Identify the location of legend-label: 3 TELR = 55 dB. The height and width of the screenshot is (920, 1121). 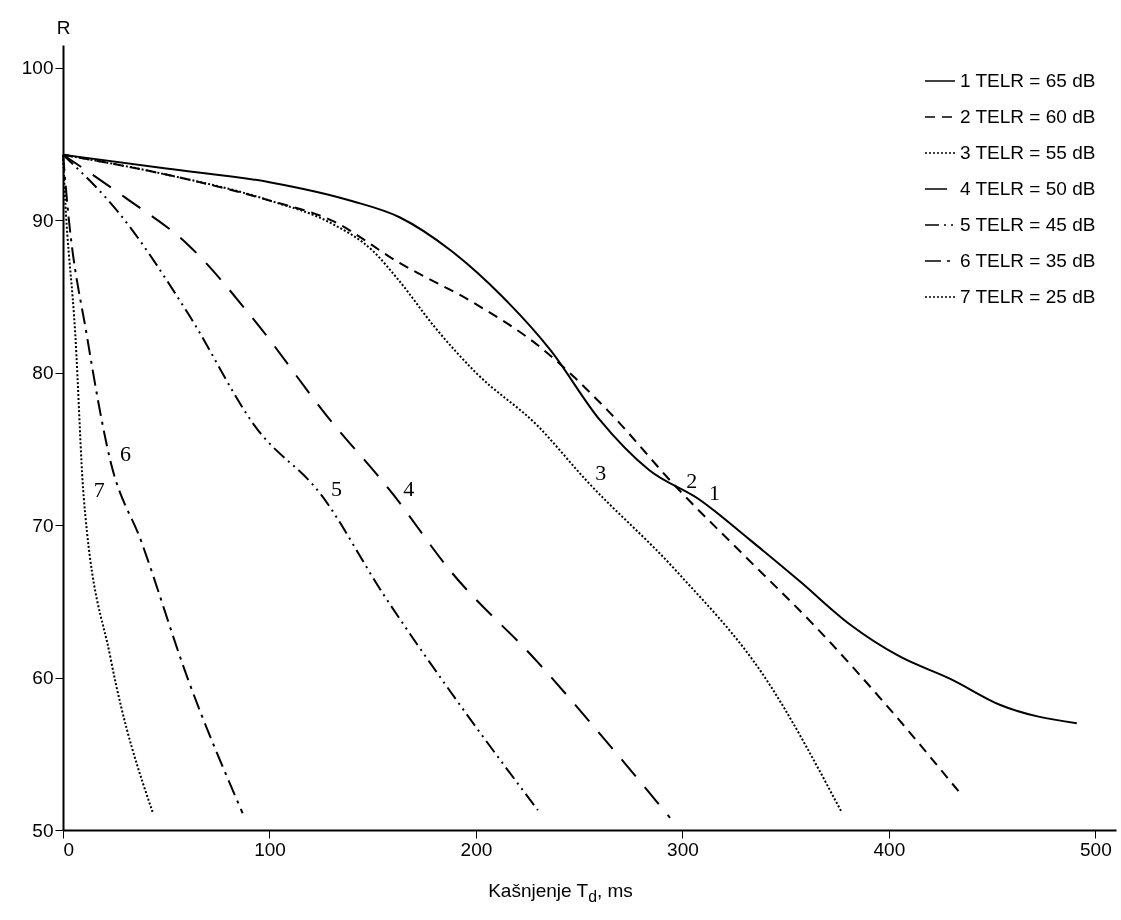
(1028, 152).